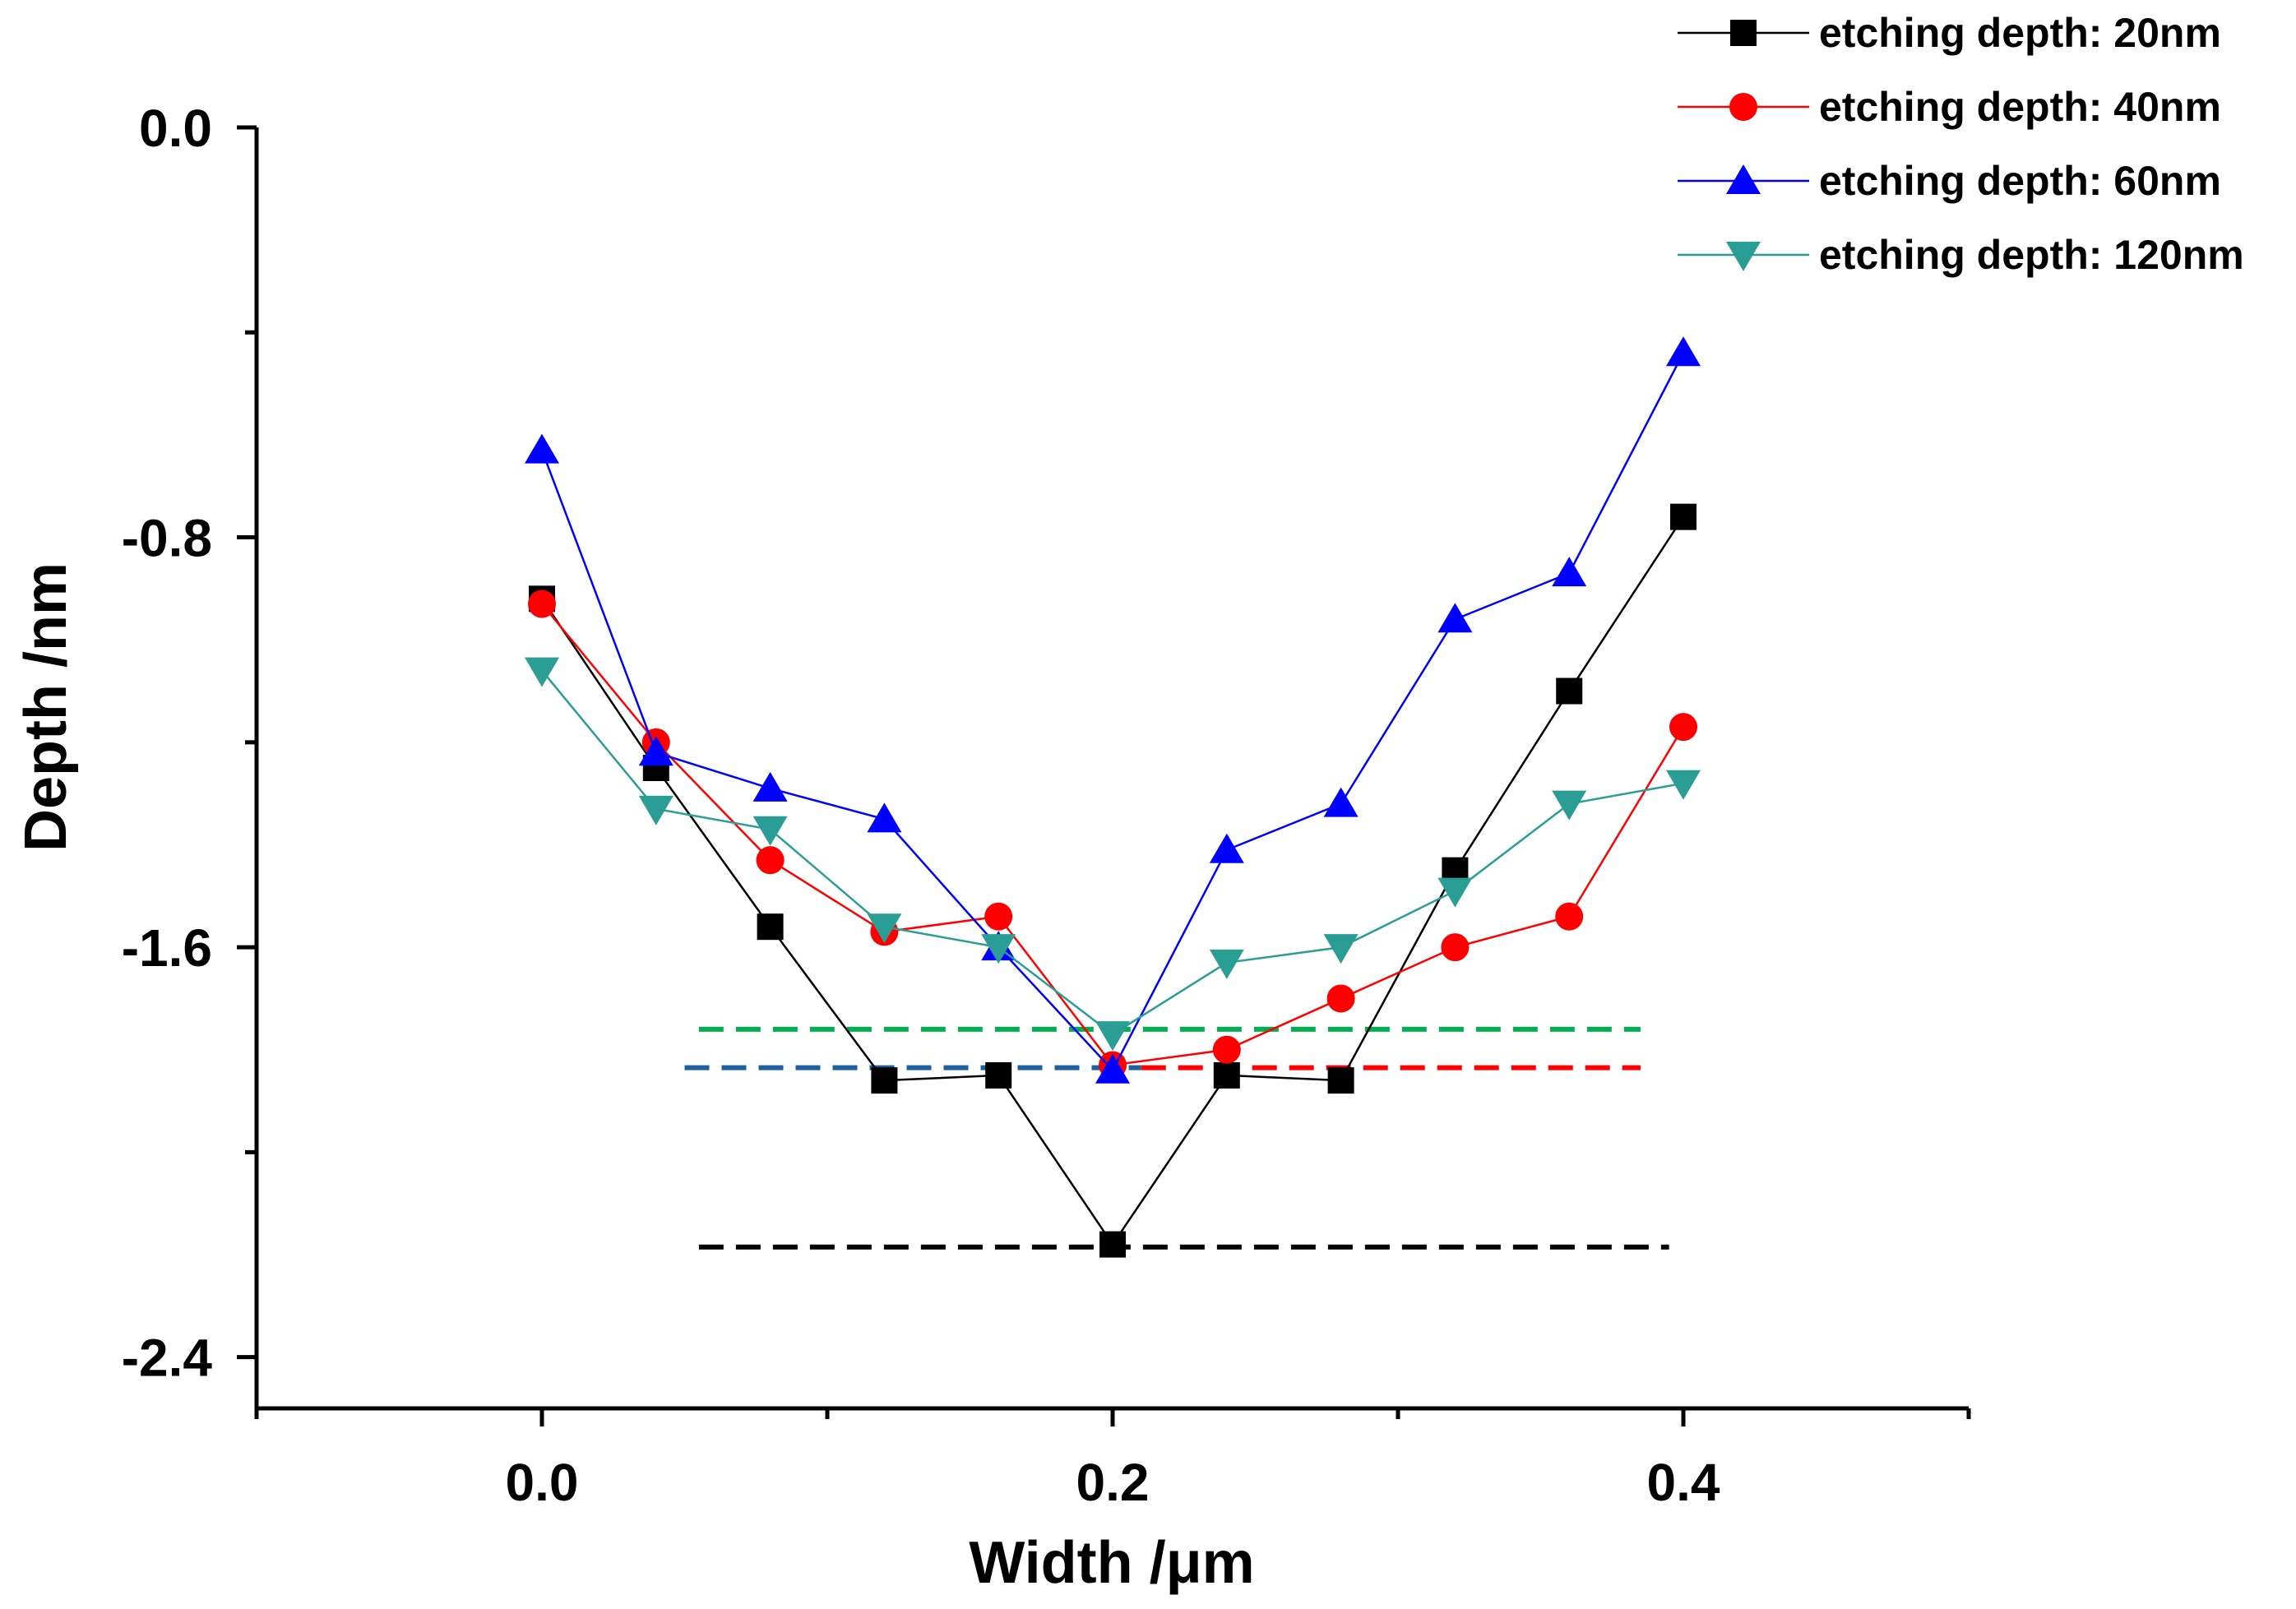  Describe the element at coordinates (2020, 33) in the screenshot. I see `legend-label: etching depth: 20nm` at that location.